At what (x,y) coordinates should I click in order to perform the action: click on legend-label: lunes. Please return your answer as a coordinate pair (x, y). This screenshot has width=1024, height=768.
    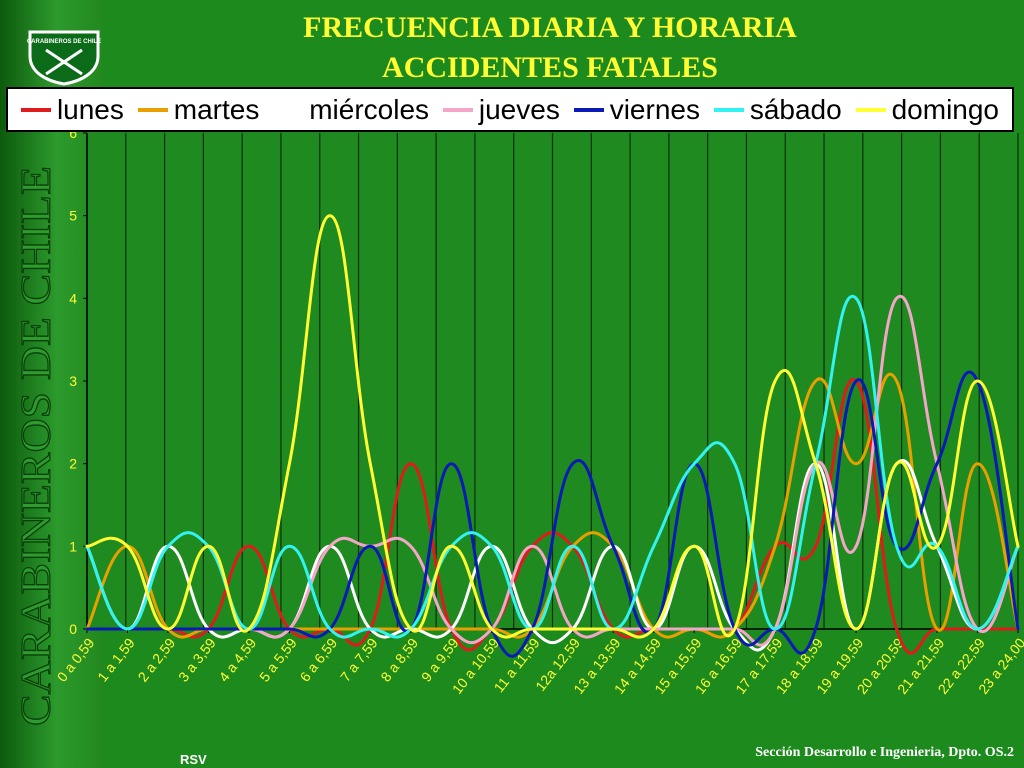
    Looking at the image, I should click on (90, 109).